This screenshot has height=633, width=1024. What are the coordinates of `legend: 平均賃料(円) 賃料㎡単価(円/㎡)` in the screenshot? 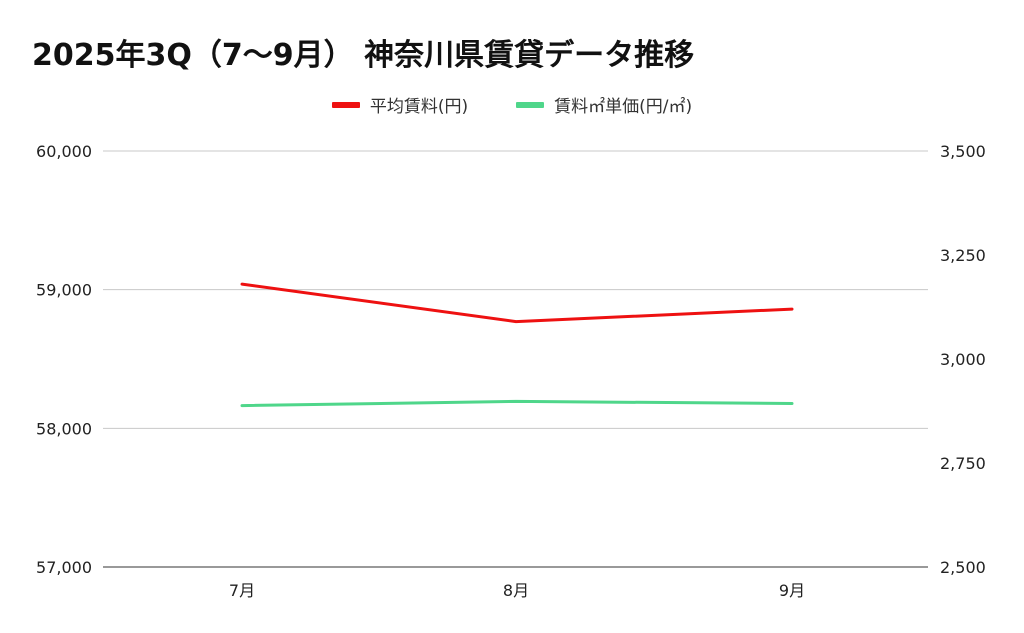 It's located at (512, 104).